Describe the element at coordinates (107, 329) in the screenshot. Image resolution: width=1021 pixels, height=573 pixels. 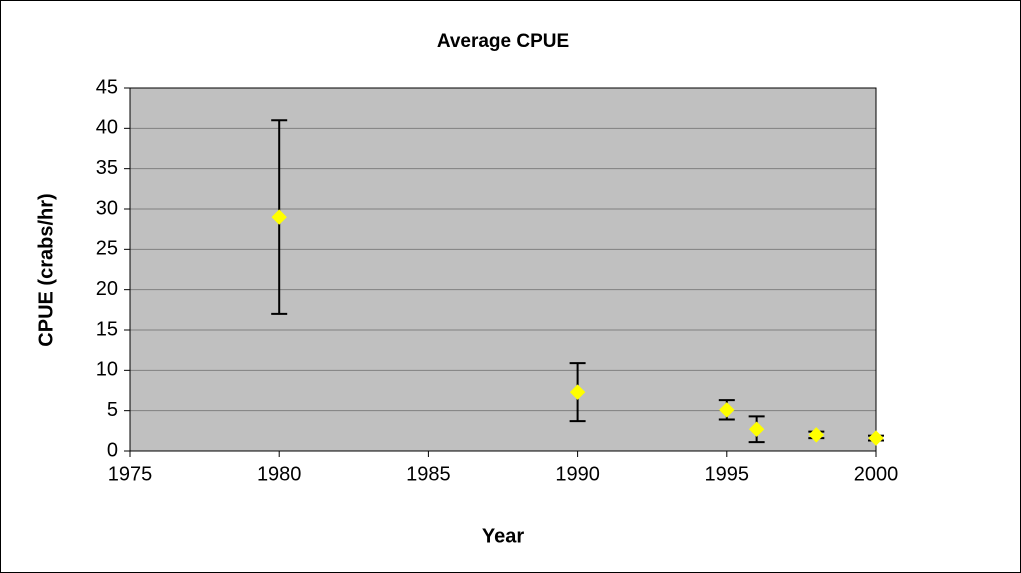
I see `y-tick-label: 15` at that location.